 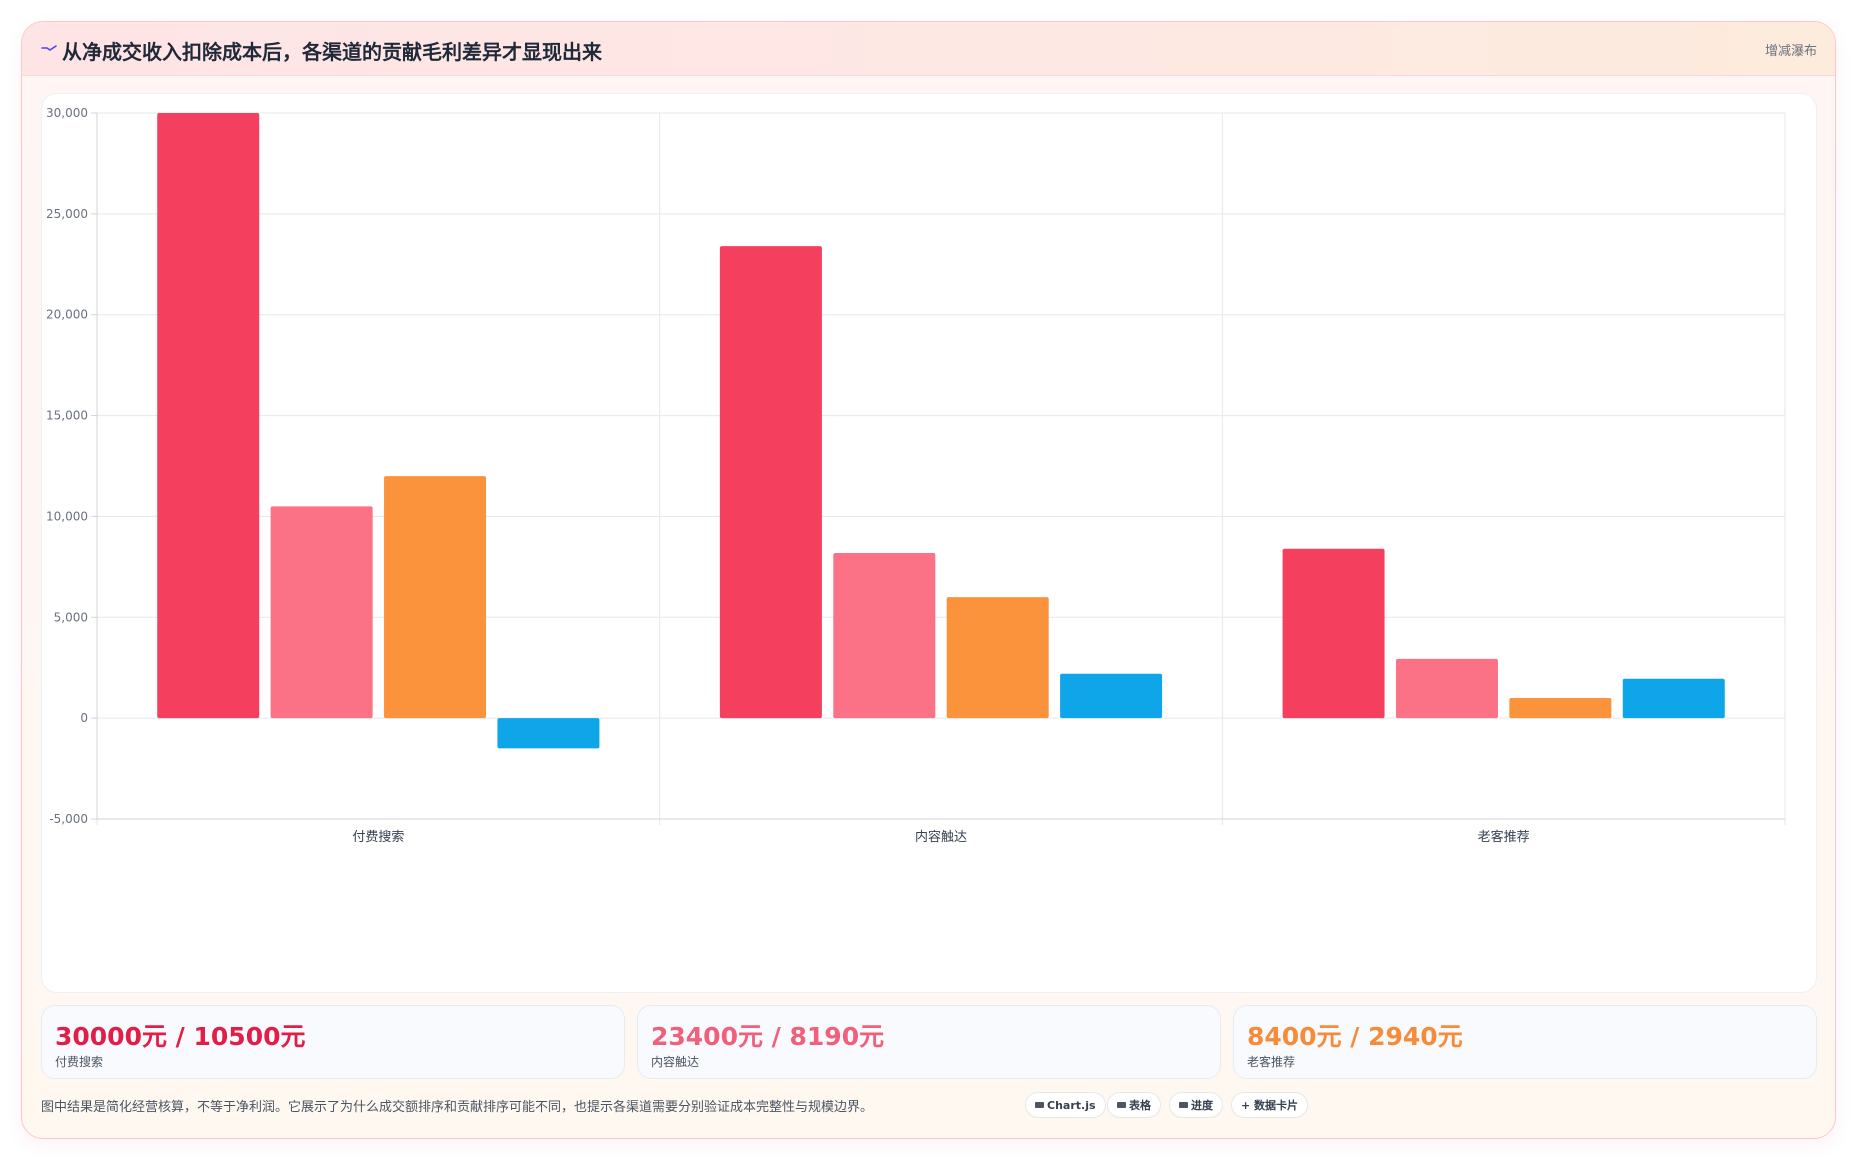 What do you see at coordinates (67, 516) in the screenshot?
I see `y-tick-label: 10,000` at bounding box center [67, 516].